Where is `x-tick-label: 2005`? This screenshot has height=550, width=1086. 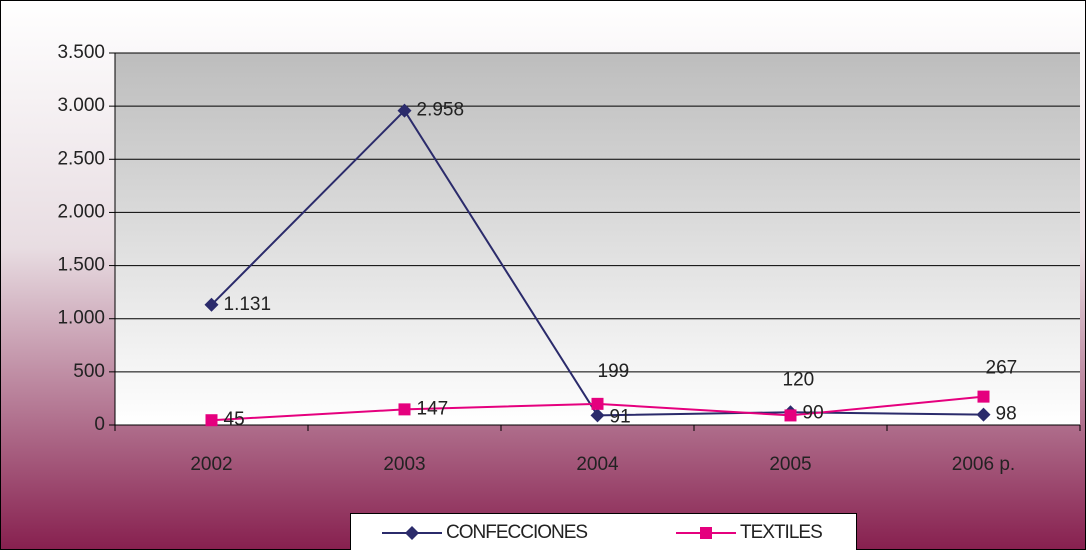
x-tick-label: 2005 is located at coordinates (790, 464).